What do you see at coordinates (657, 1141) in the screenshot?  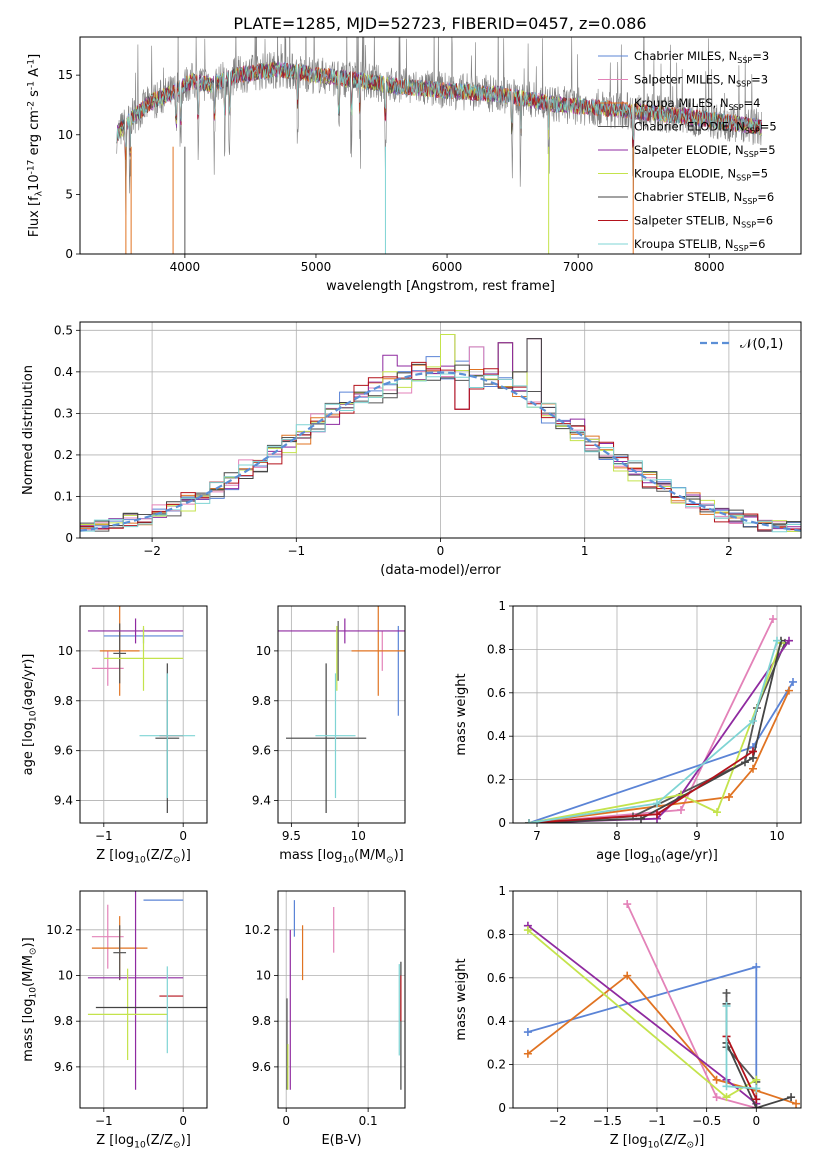 I see `x-axis-label: Z [log10(Z/Z⊙)]` at bounding box center [657, 1141].